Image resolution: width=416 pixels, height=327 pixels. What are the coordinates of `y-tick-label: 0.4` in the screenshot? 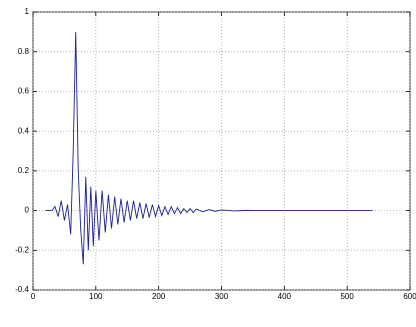 It's located at (24, 130).